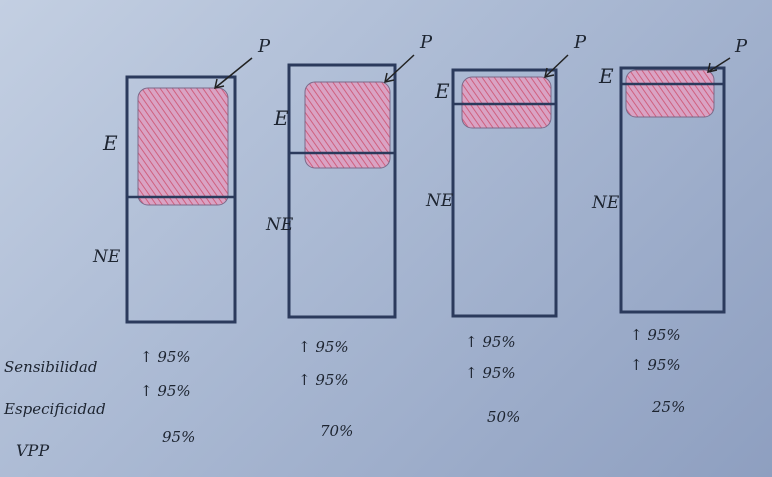  I want to click on vpp-value: 70%, so click(336, 431).